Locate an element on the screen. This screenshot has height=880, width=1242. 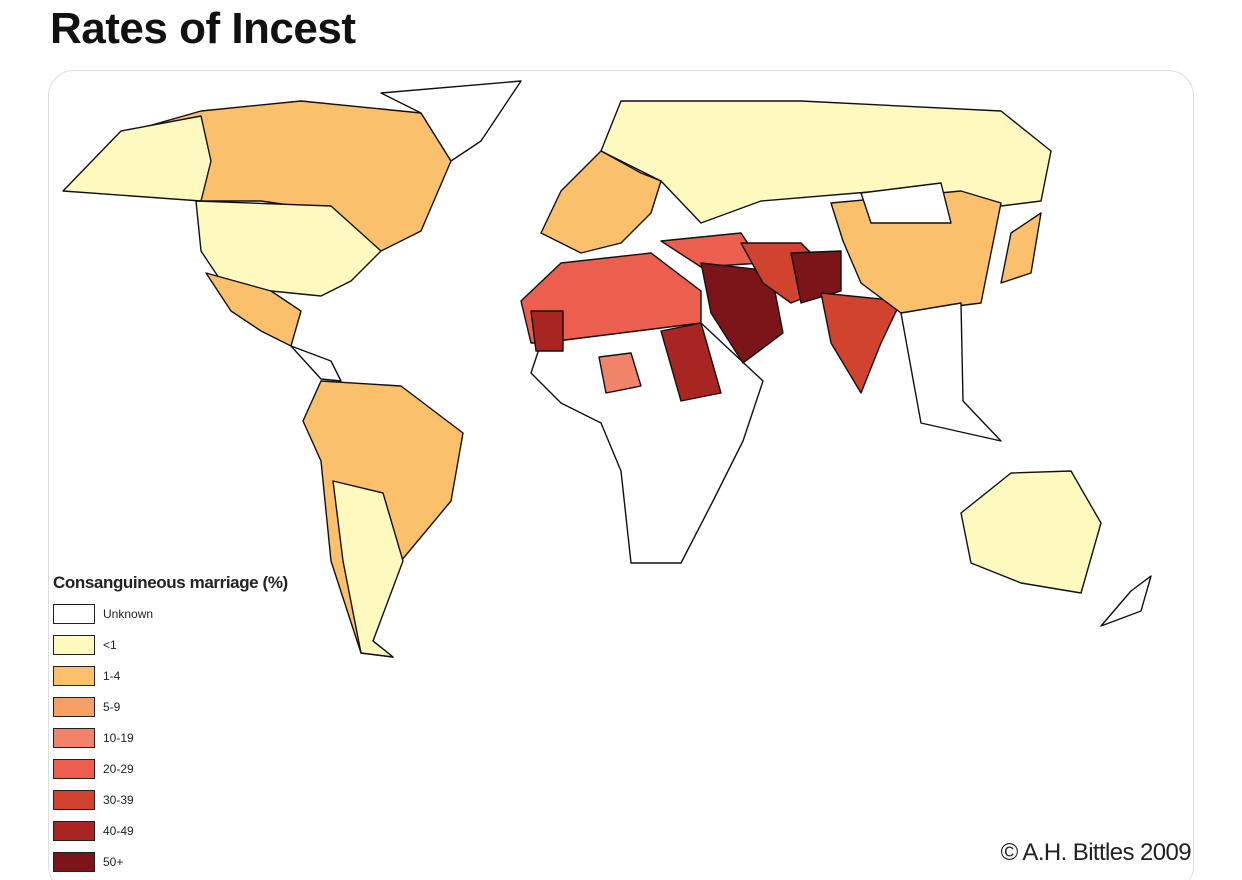
legend-item: 50+ is located at coordinates (88, 862).